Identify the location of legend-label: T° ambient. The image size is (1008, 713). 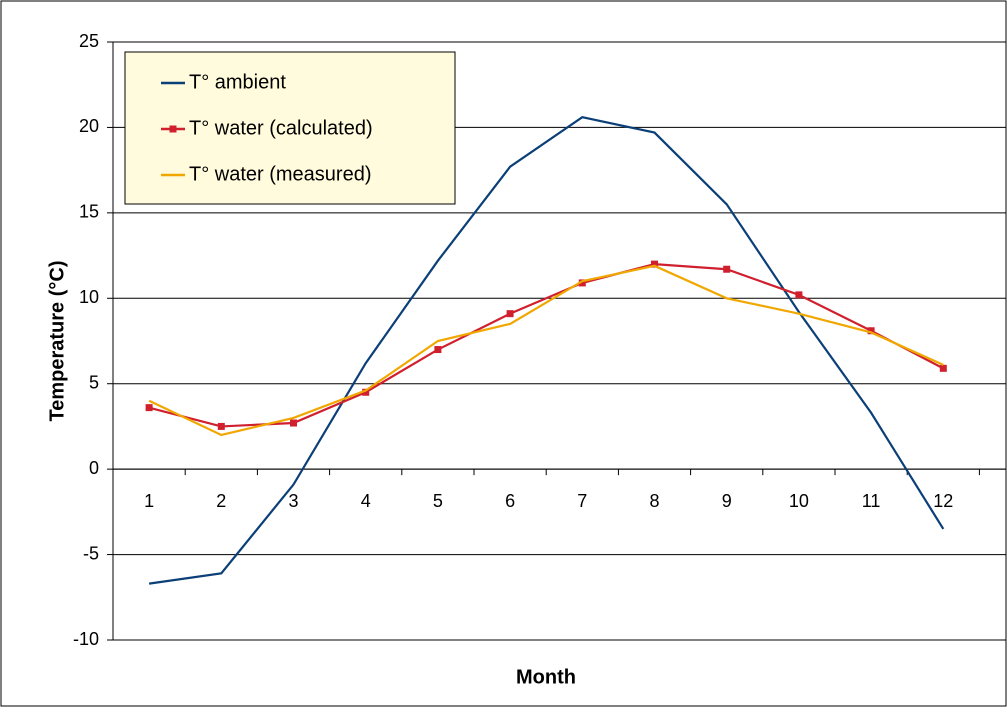
(237, 82).